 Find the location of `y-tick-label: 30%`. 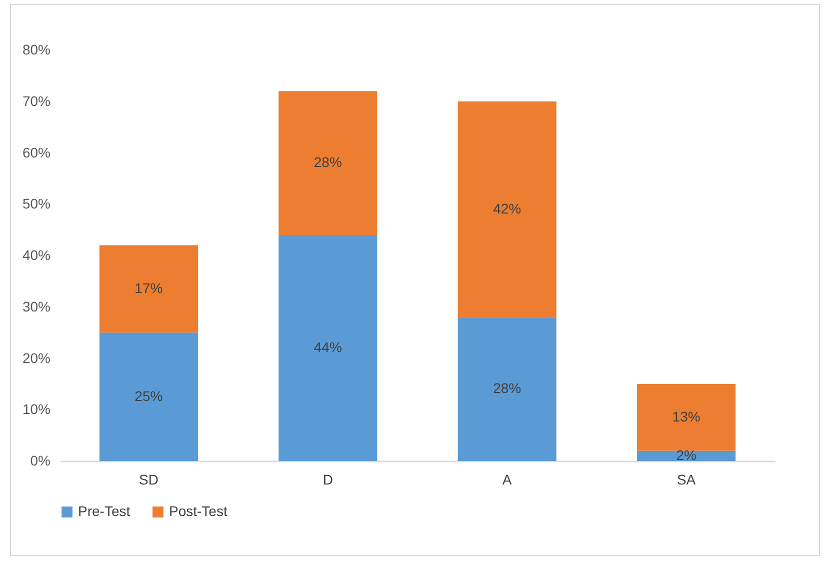

y-tick-label: 30% is located at coordinates (36, 306).